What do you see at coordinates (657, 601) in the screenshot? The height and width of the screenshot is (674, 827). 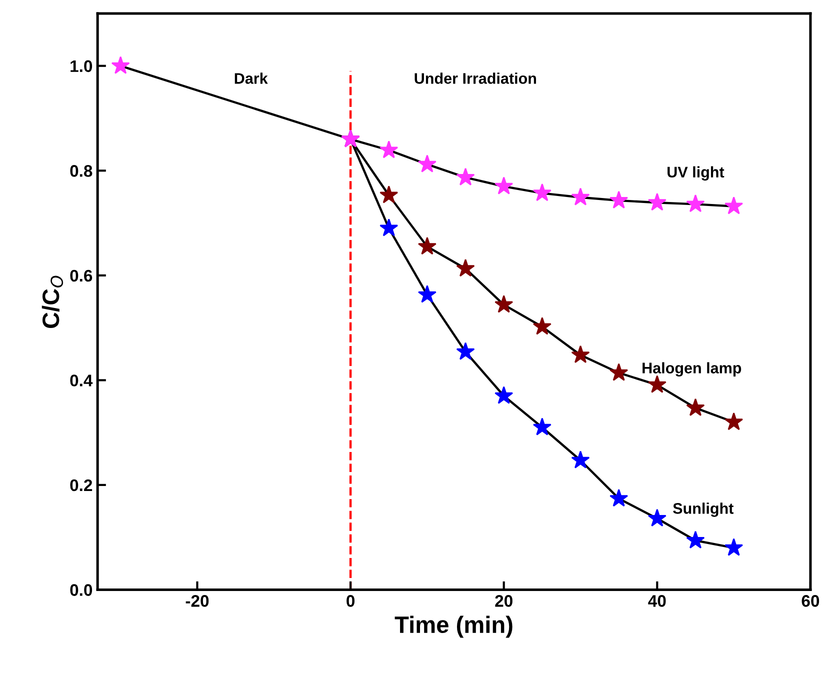 I see `x-tick-label: 40` at bounding box center [657, 601].